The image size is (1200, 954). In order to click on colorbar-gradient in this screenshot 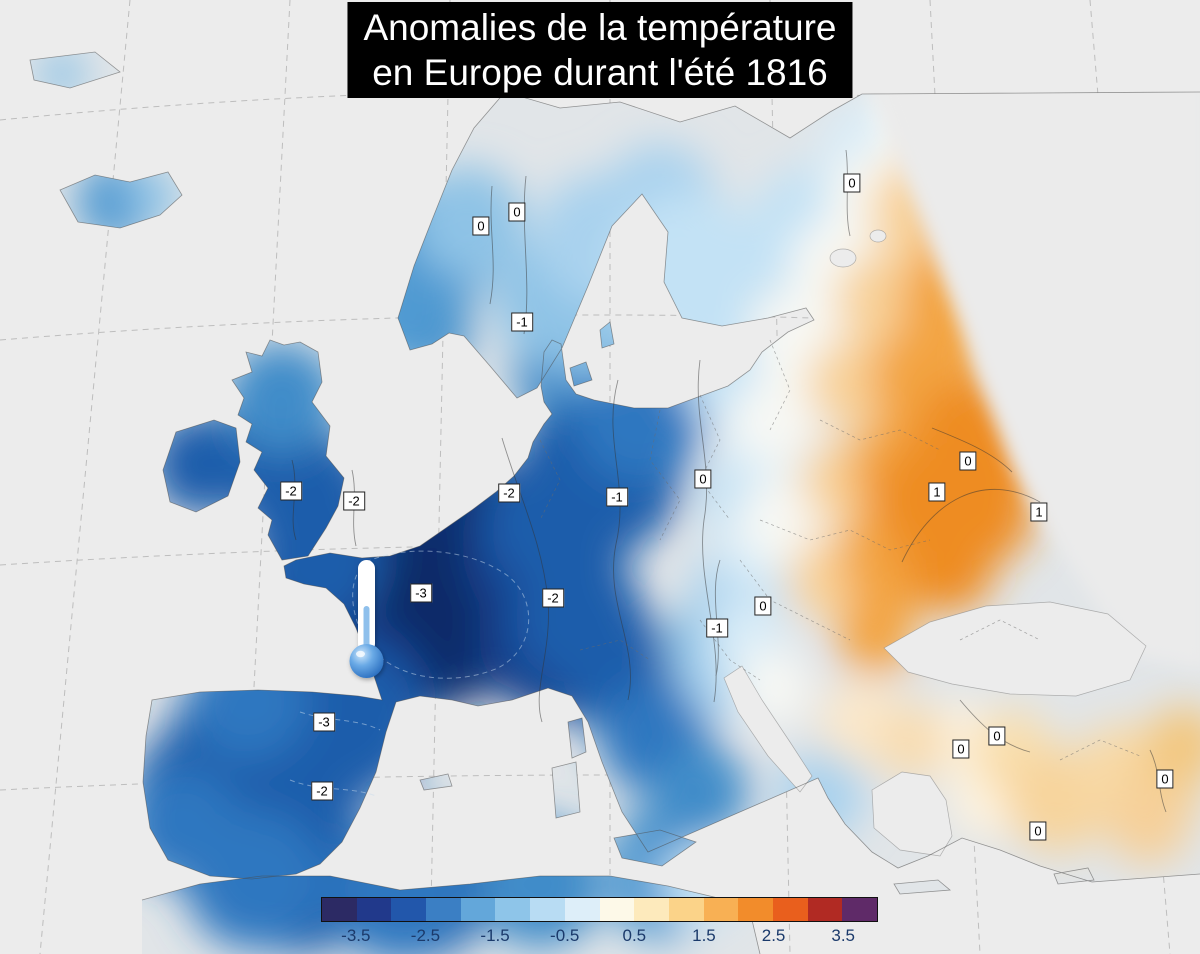, I will do `click(599, 909)`.